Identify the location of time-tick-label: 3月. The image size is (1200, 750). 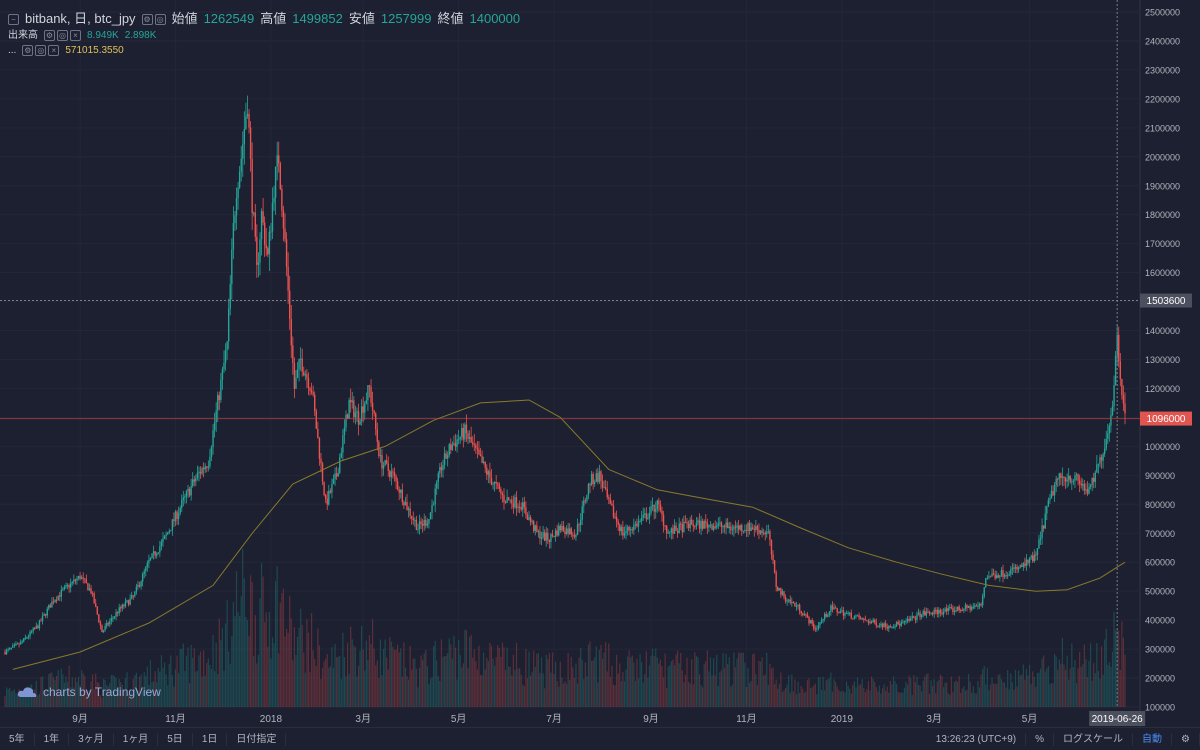
(363, 719).